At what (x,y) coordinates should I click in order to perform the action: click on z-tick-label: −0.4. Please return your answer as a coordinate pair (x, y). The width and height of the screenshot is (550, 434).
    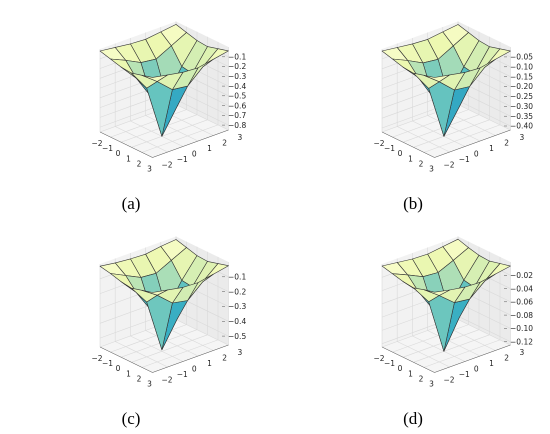
    Looking at the image, I should click on (237, 321).